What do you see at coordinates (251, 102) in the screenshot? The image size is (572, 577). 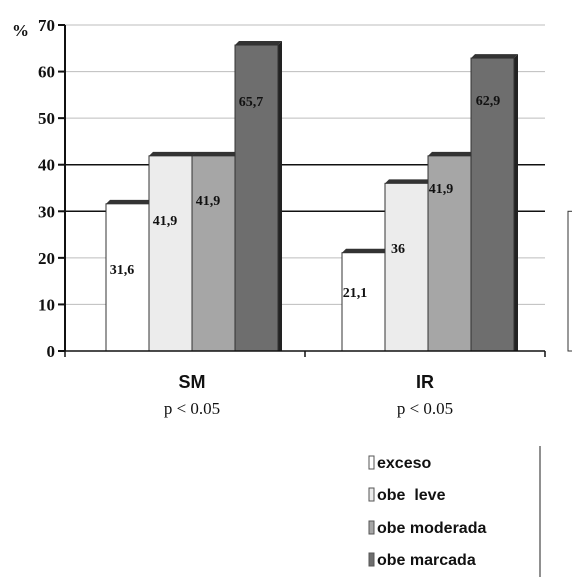 I see `data-label: 65,7` at bounding box center [251, 102].